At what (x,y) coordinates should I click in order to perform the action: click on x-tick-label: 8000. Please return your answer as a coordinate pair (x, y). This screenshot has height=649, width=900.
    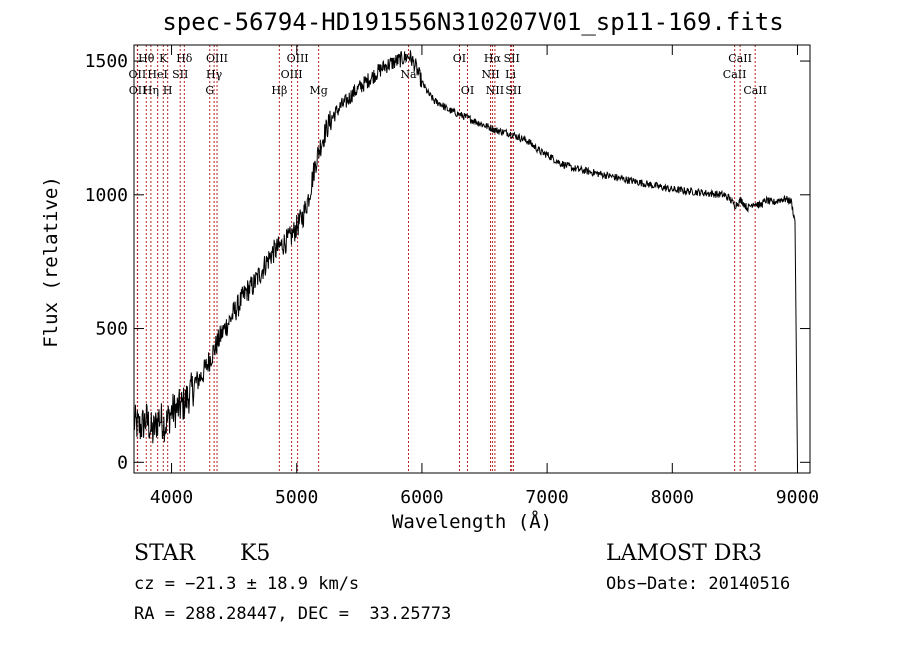
    Looking at the image, I should click on (672, 497).